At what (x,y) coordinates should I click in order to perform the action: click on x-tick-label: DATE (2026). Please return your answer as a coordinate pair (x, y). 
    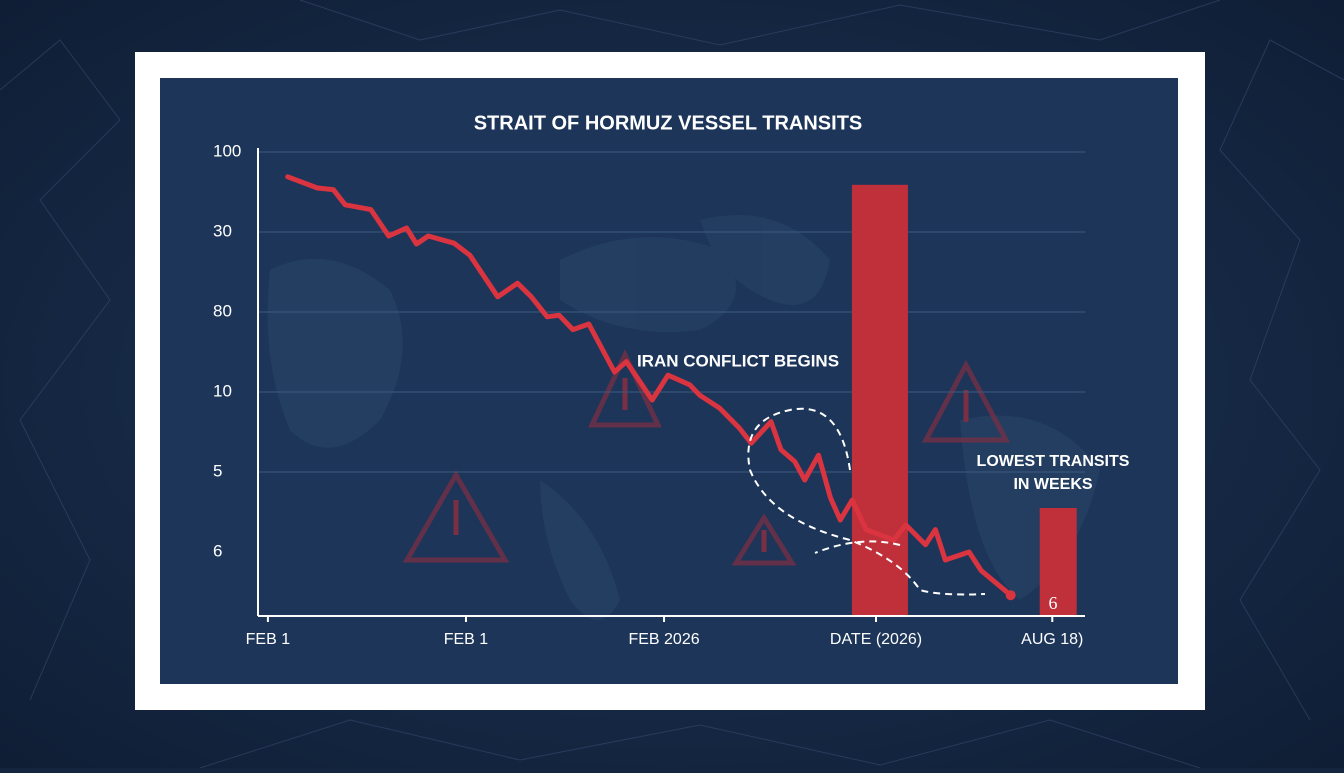
    Looking at the image, I should click on (876, 639).